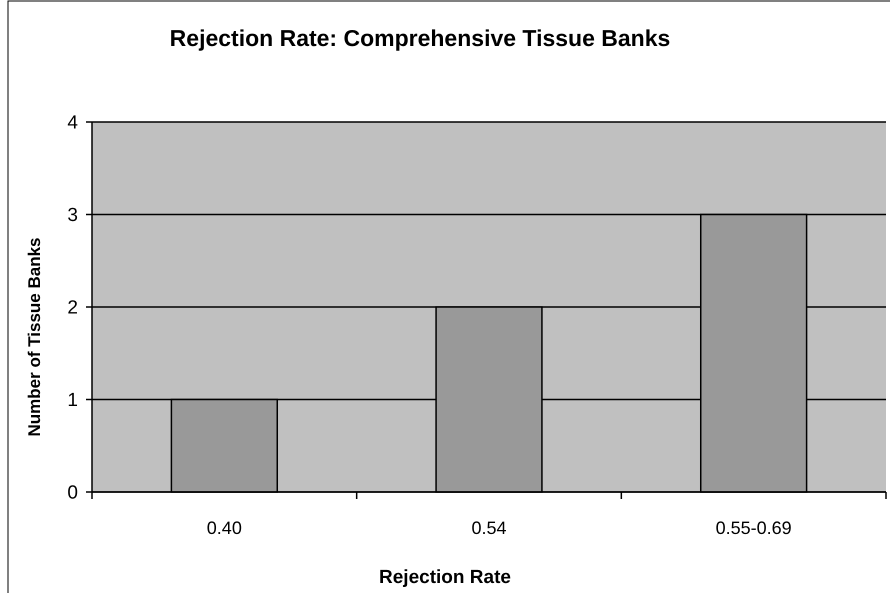  Describe the element at coordinates (420, 38) in the screenshot. I see `chart-title: Rejection Rate: Comprehensive Tissue Banks` at that location.